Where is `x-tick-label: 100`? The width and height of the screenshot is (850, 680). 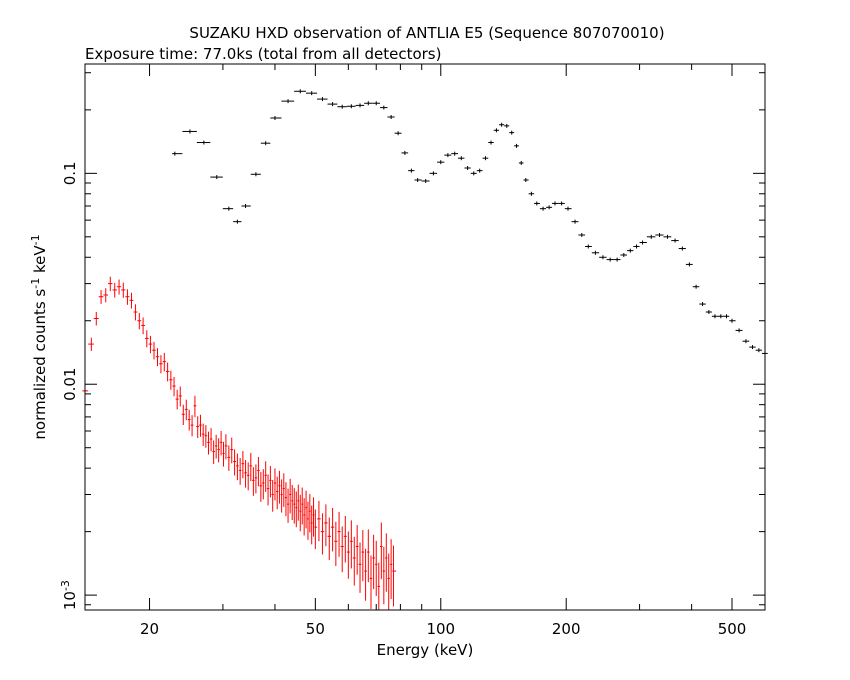 x-tick-label: 100 is located at coordinates (440, 629).